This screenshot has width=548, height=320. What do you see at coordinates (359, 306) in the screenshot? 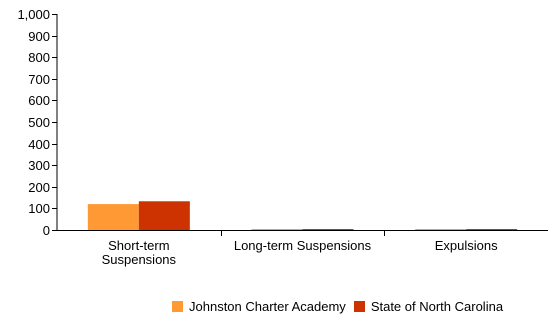
I see `legend-swatch-north-carolina` at bounding box center [359, 306].